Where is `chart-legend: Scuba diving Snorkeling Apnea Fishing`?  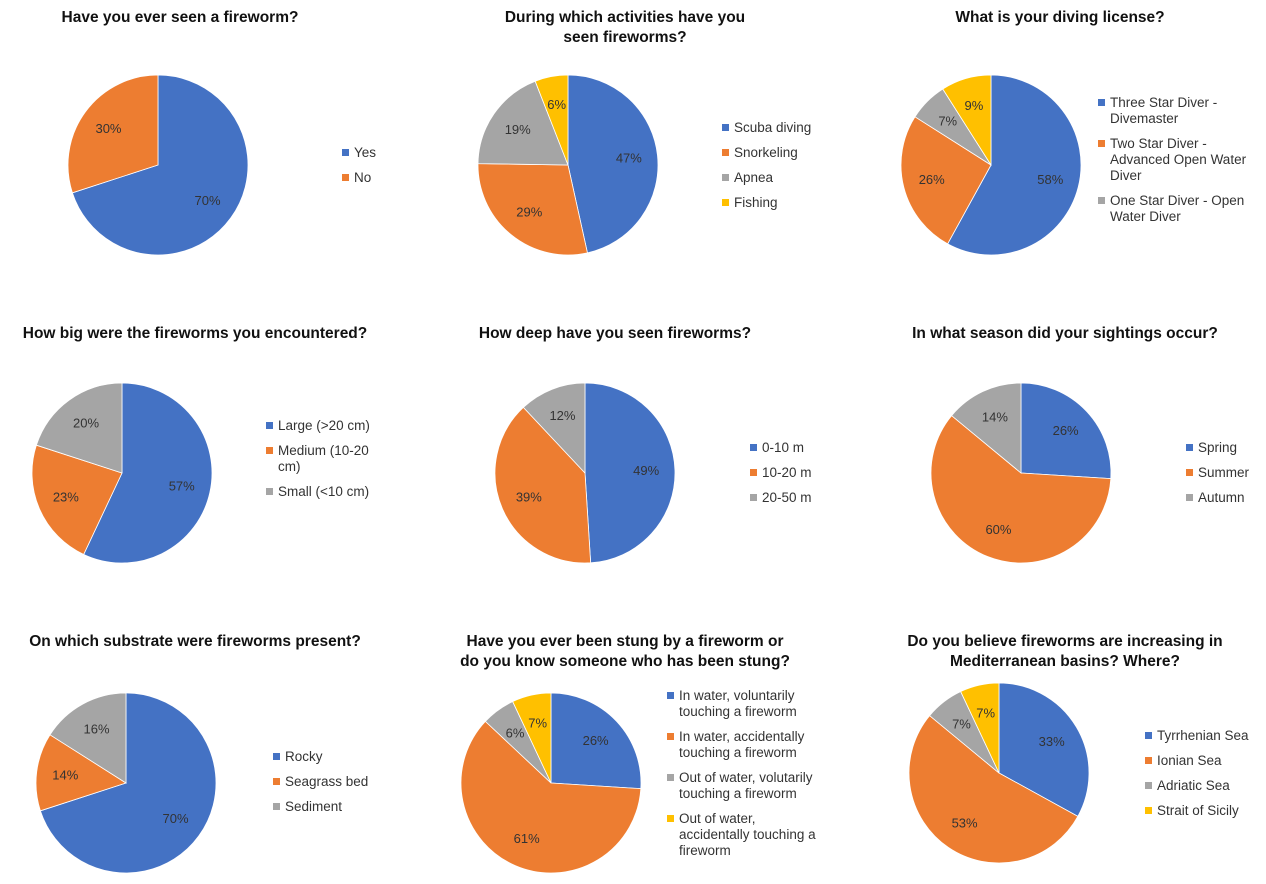 chart-legend: Scuba diving Snorkeling Apnea Fishing is located at coordinates (766, 170).